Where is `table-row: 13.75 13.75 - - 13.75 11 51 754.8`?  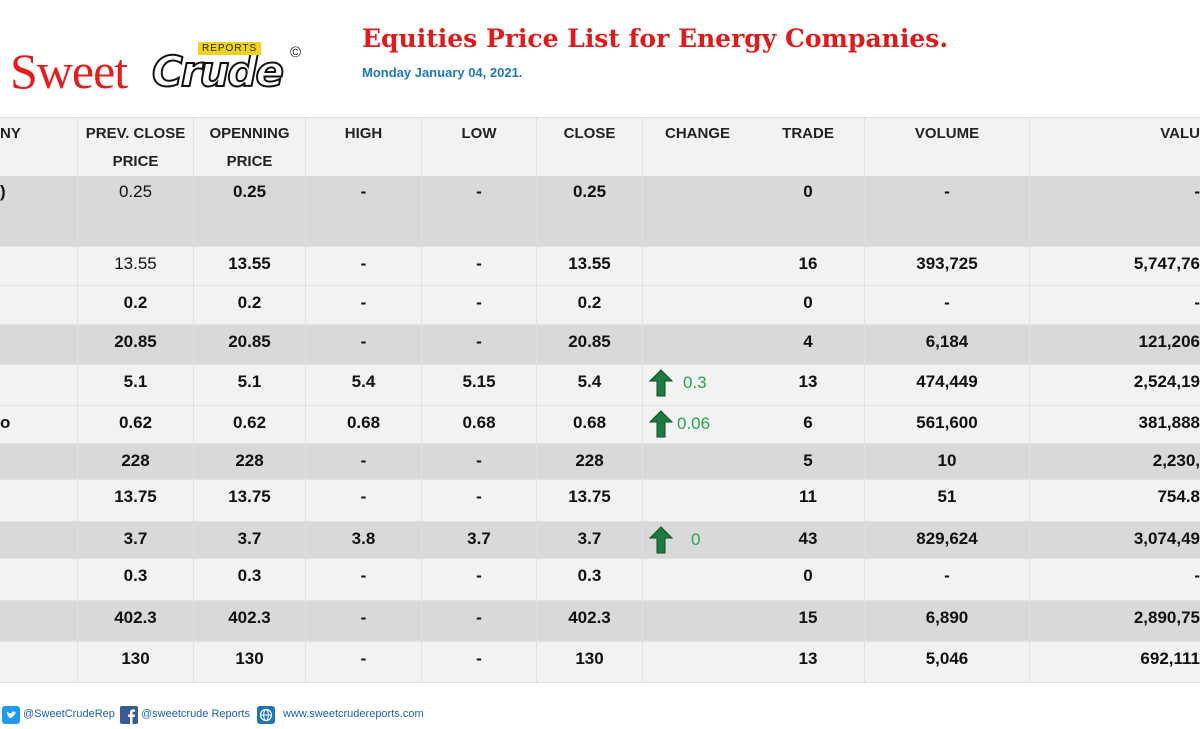 table-row: 13.75 13.75 - - 13.75 11 51 754.8 is located at coordinates (600, 501).